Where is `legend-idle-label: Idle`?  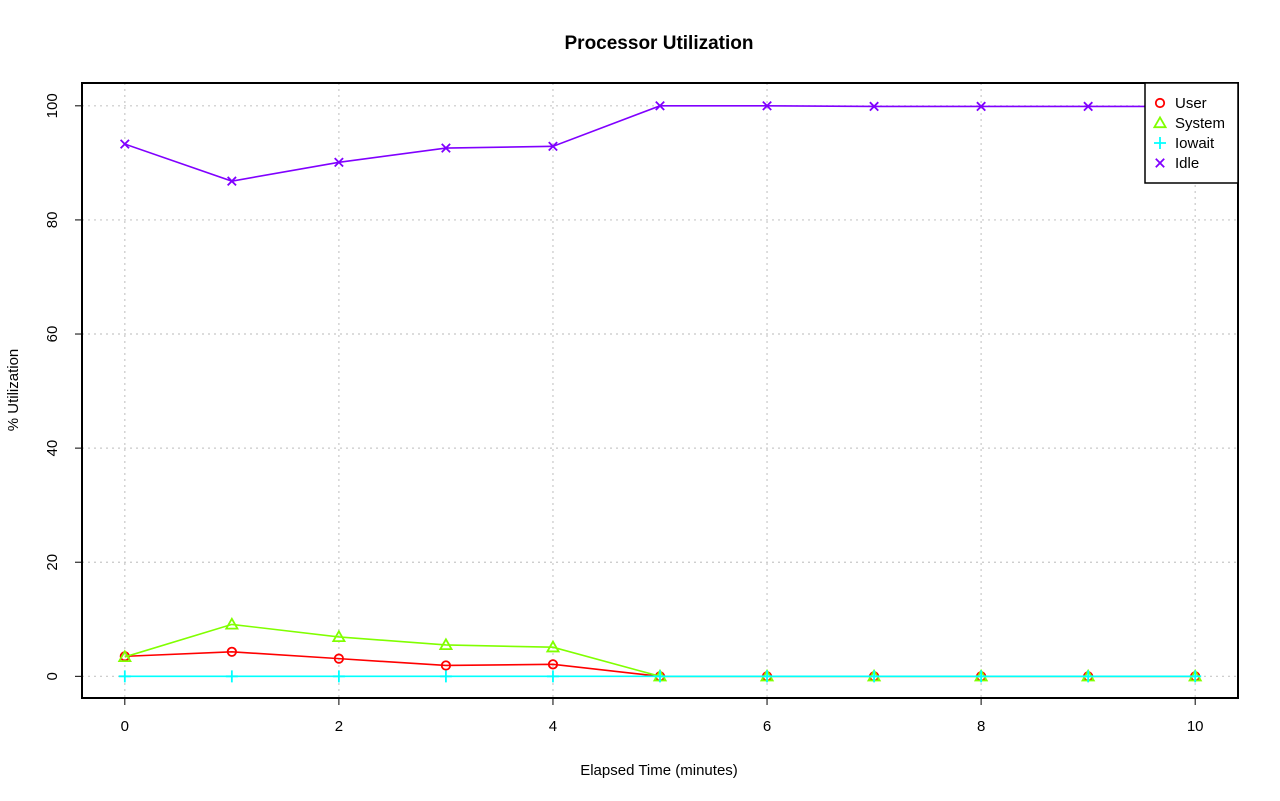 legend-idle-label: Idle is located at coordinates (1187, 163).